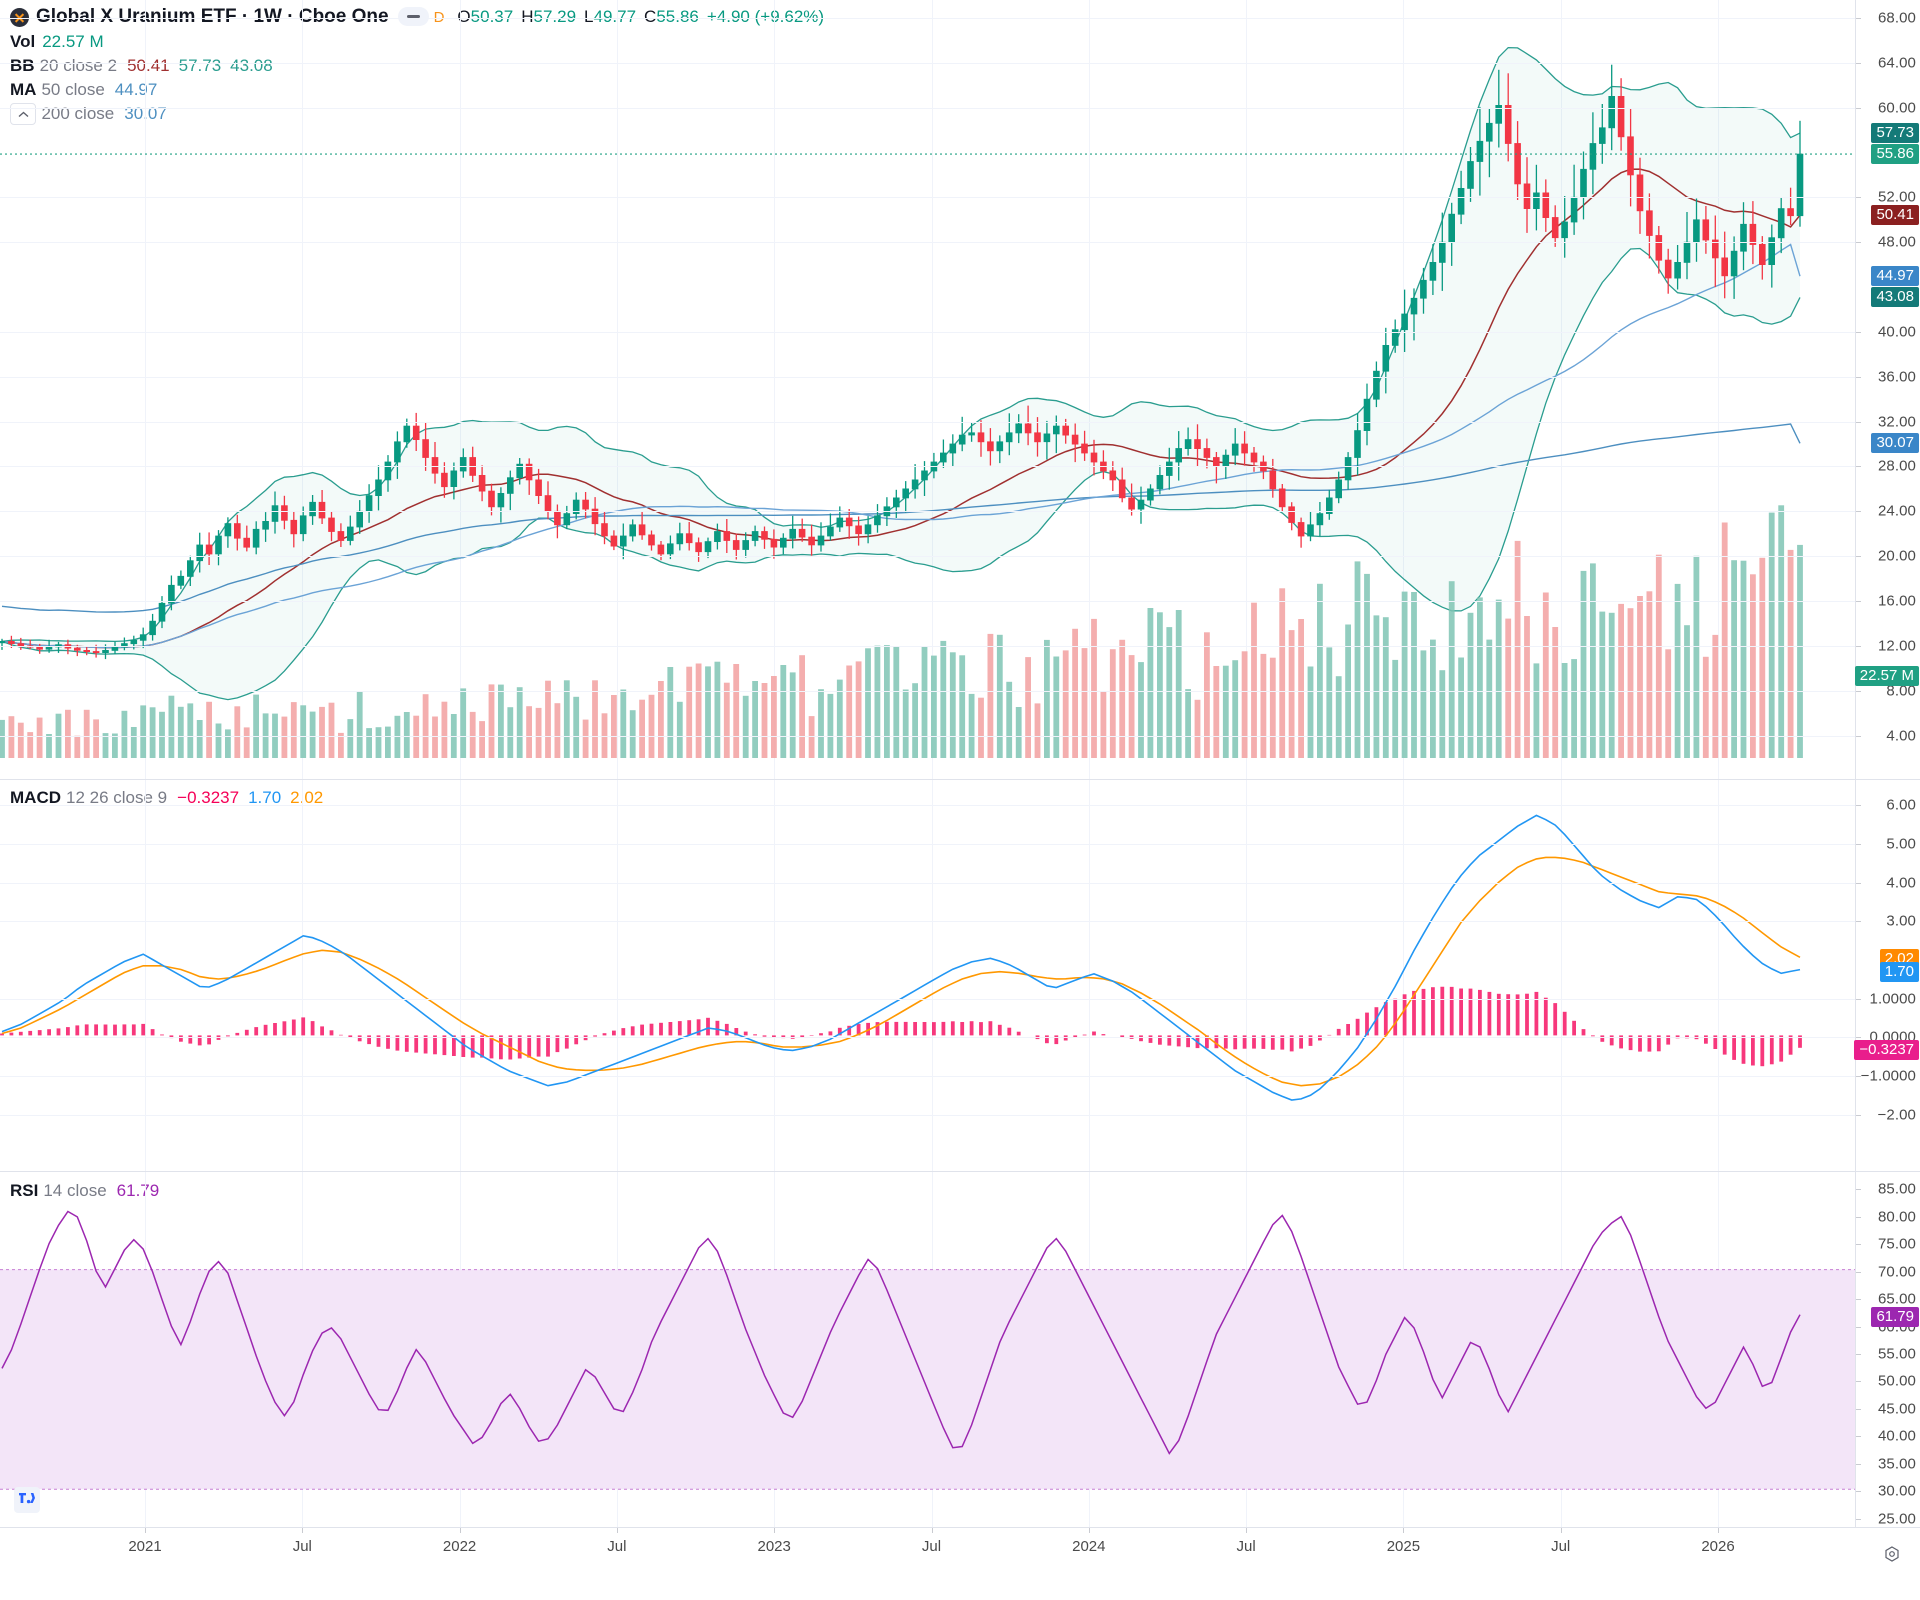 Image resolution: width=1920 pixels, height=1600 pixels. I want to click on ma50-legend-name: MA, so click(23, 89).